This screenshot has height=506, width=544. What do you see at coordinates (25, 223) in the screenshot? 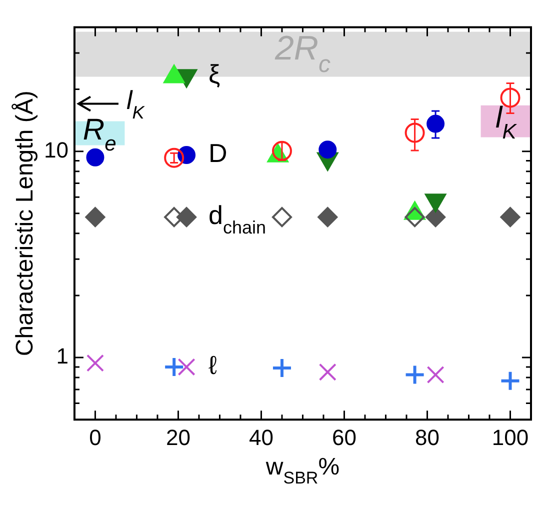
I see `y-axis-title: Characteristic Length (Å)` at bounding box center [25, 223].